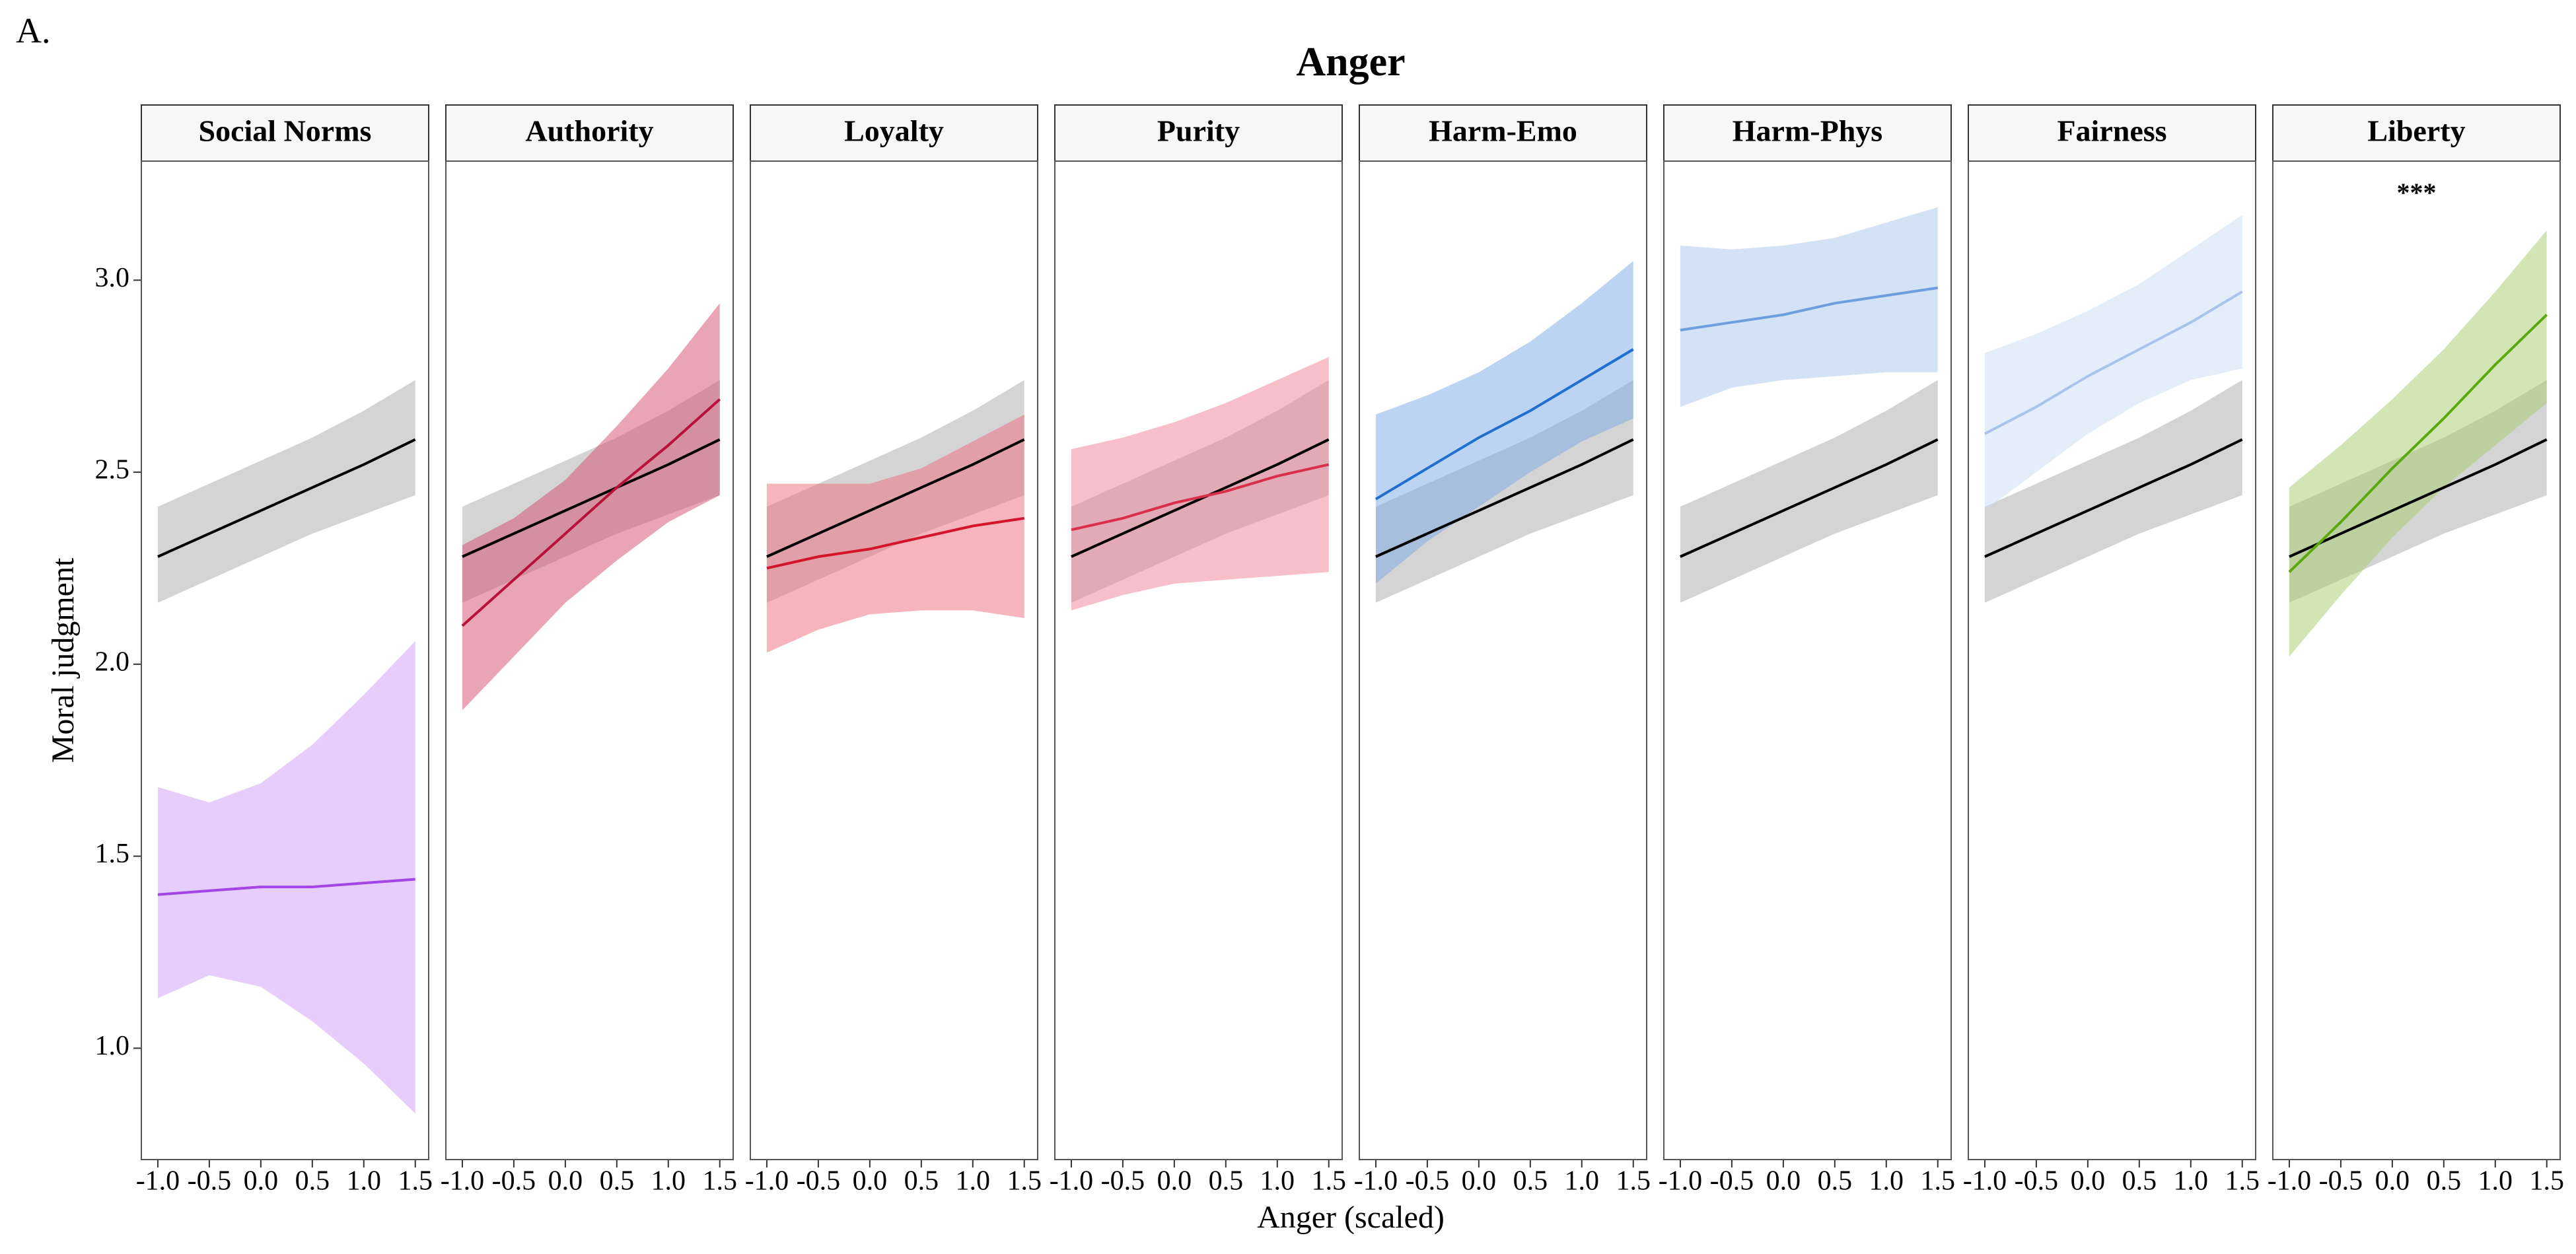 This screenshot has width=2576, height=1254. What do you see at coordinates (113, 661) in the screenshot?
I see `y-tick-label: 2.0` at bounding box center [113, 661].